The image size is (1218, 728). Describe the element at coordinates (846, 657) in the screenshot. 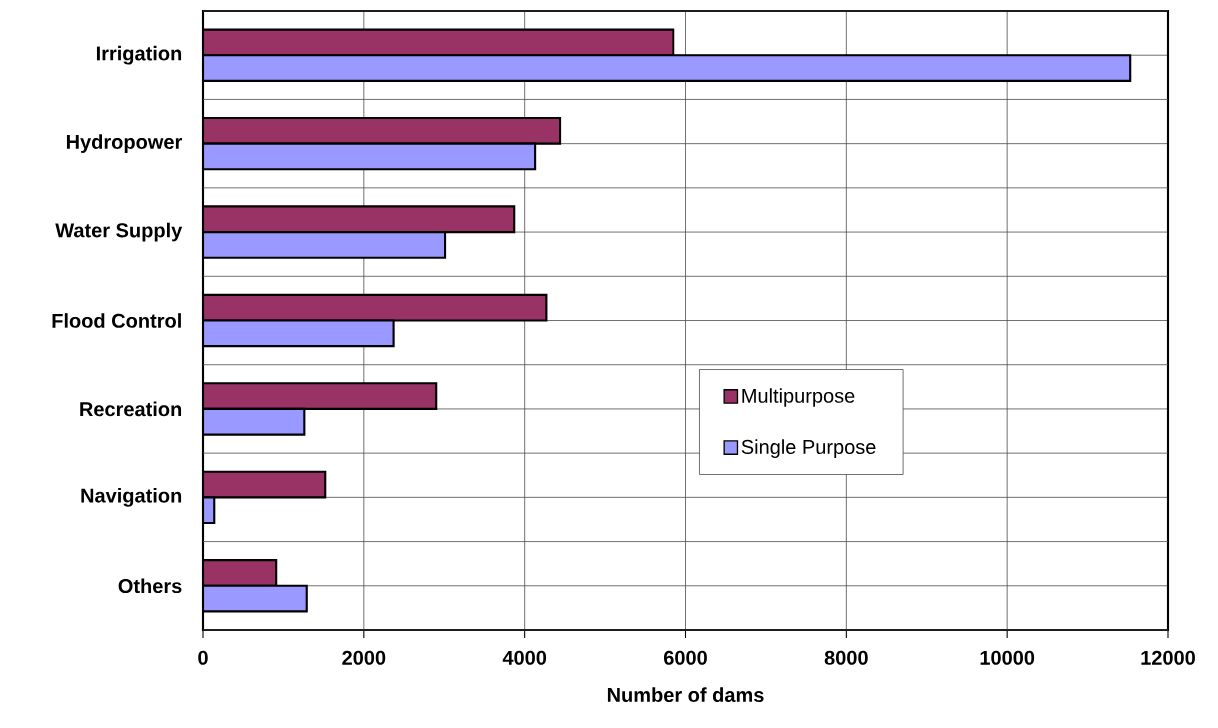

I see `x-tick-label: 8000` at that location.